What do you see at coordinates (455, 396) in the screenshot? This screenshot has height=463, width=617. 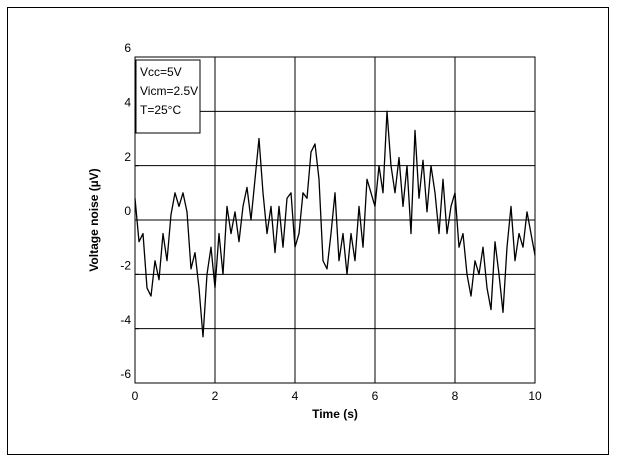 I see `x-tick-label: 8` at bounding box center [455, 396].